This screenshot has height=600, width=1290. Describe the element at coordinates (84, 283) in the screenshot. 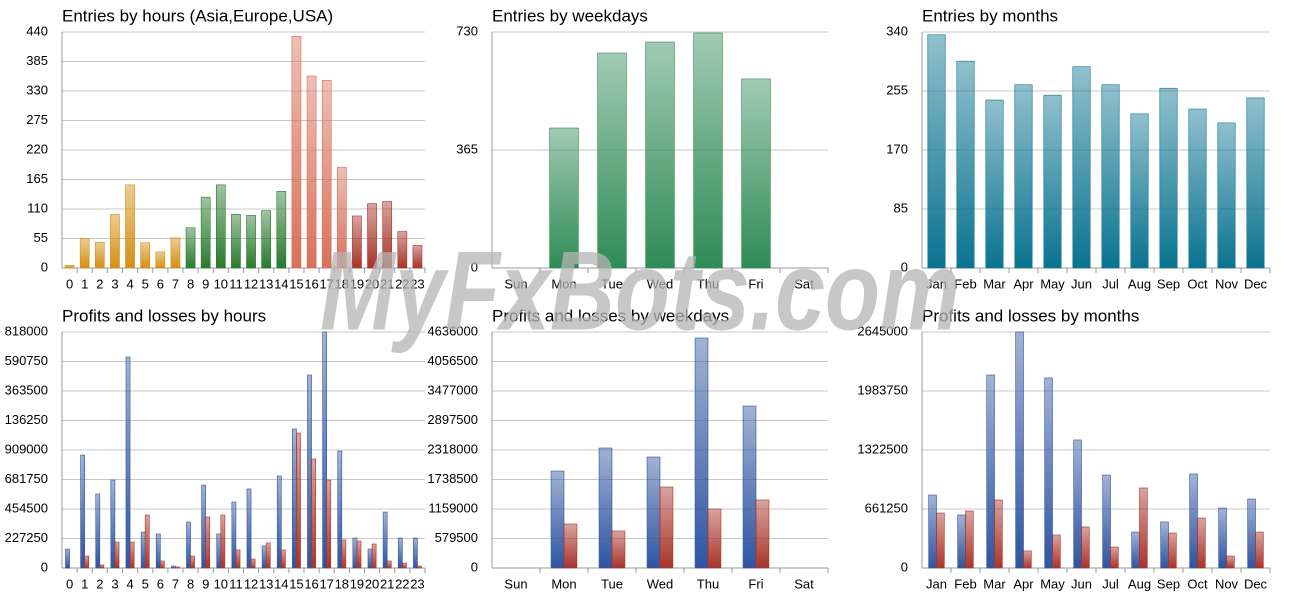

I see `x-tick-label: 1` at that location.